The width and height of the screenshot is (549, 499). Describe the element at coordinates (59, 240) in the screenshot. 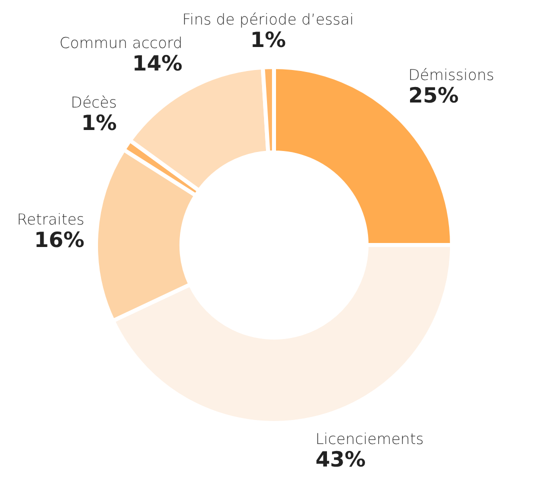

I see `data-label: 16%` at that location.